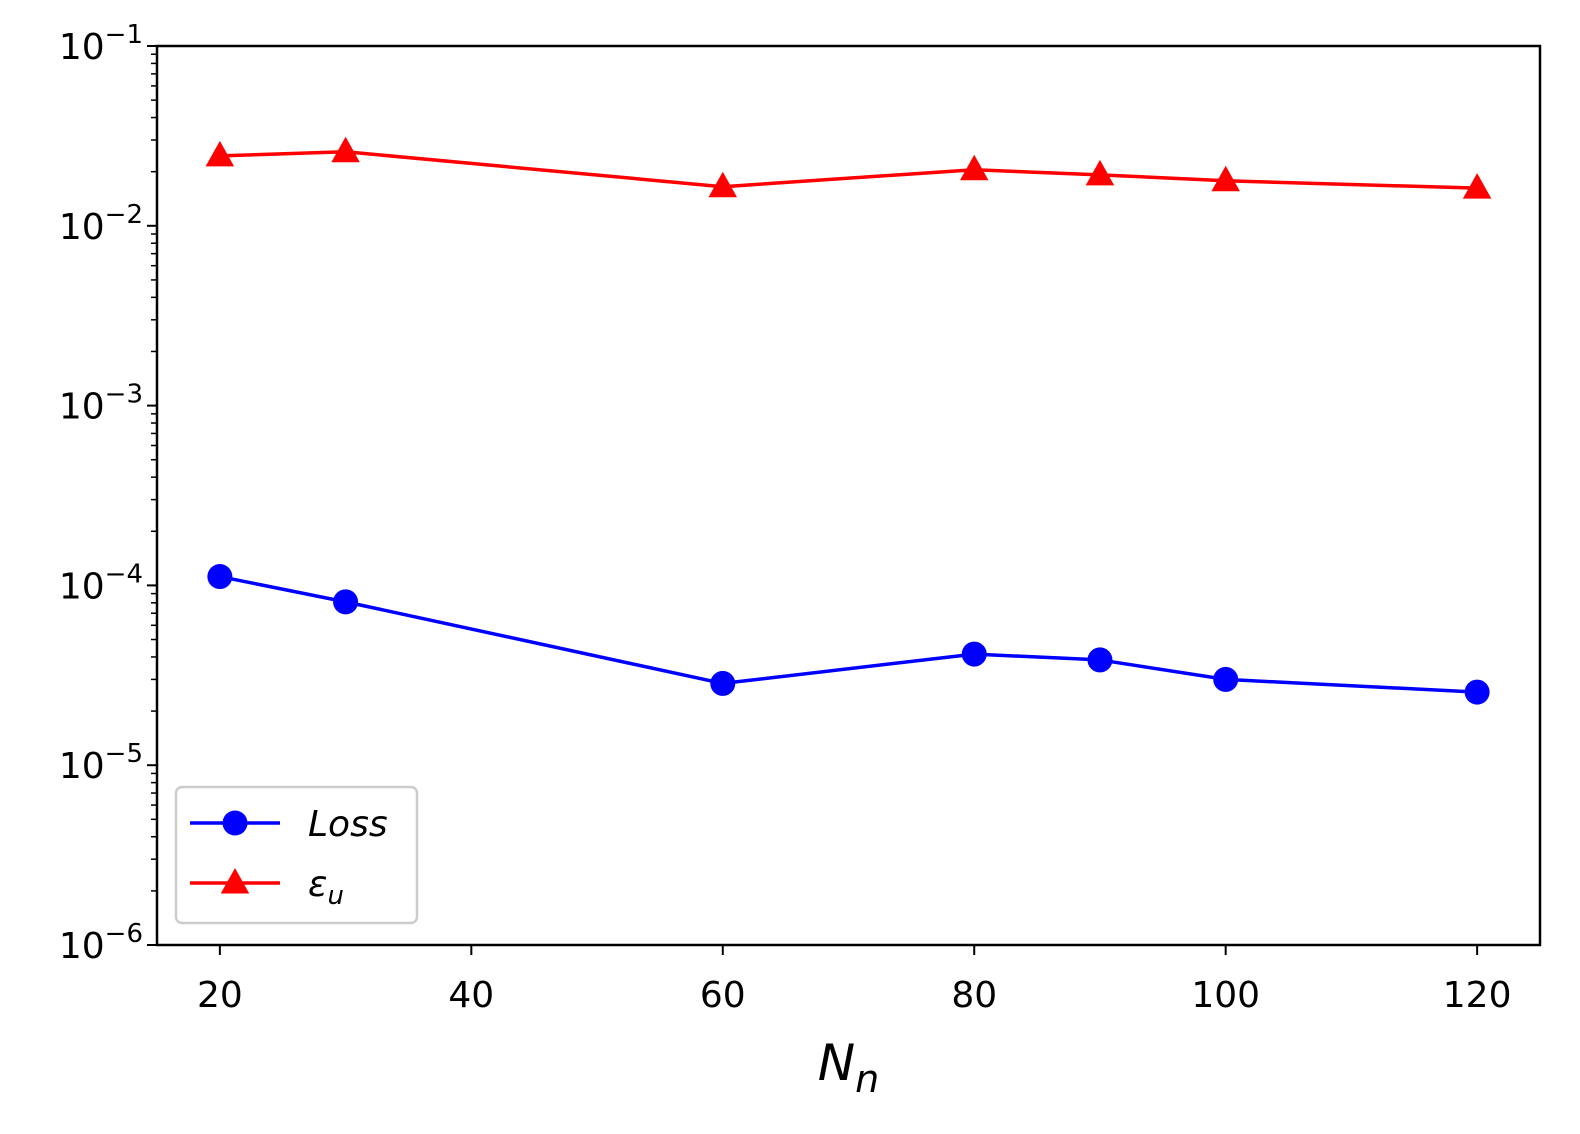 This screenshot has height=1134, width=1580. Describe the element at coordinates (1477, 995) in the screenshot. I see `x-tick-label: 120` at that location.